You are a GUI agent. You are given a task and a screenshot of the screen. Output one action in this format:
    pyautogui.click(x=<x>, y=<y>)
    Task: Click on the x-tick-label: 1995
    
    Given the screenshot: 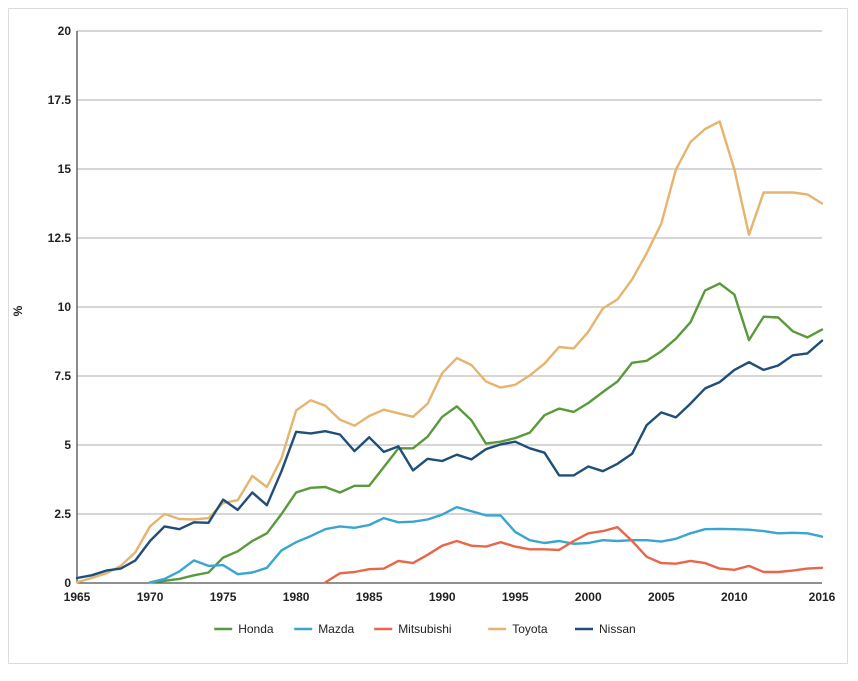 What is the action you would take?
    pyautogui.click(x=515, y=597)
    